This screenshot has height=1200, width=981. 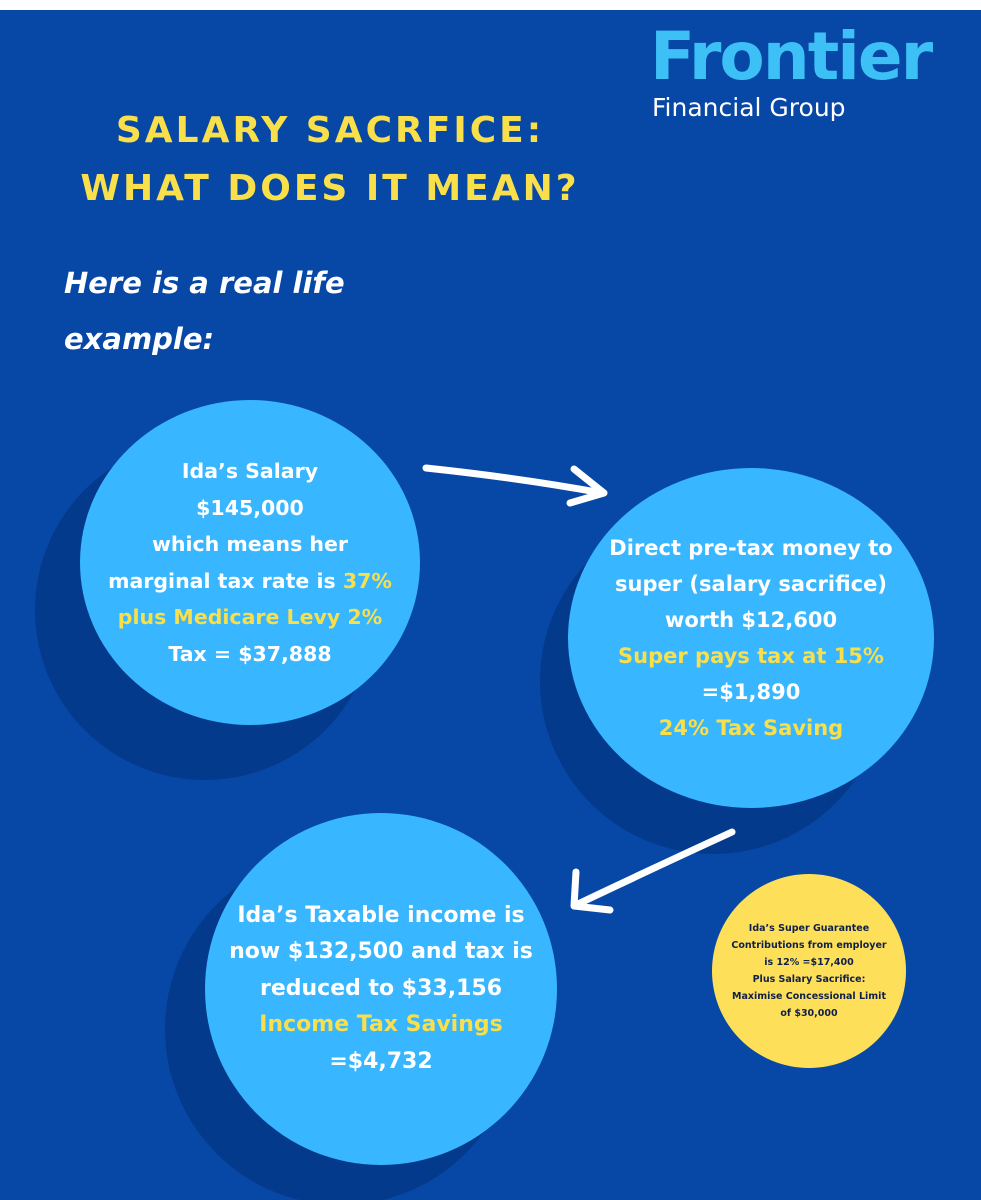 I want to click on salary-tax: Tax = $37,888, so click(x=250, y=653).